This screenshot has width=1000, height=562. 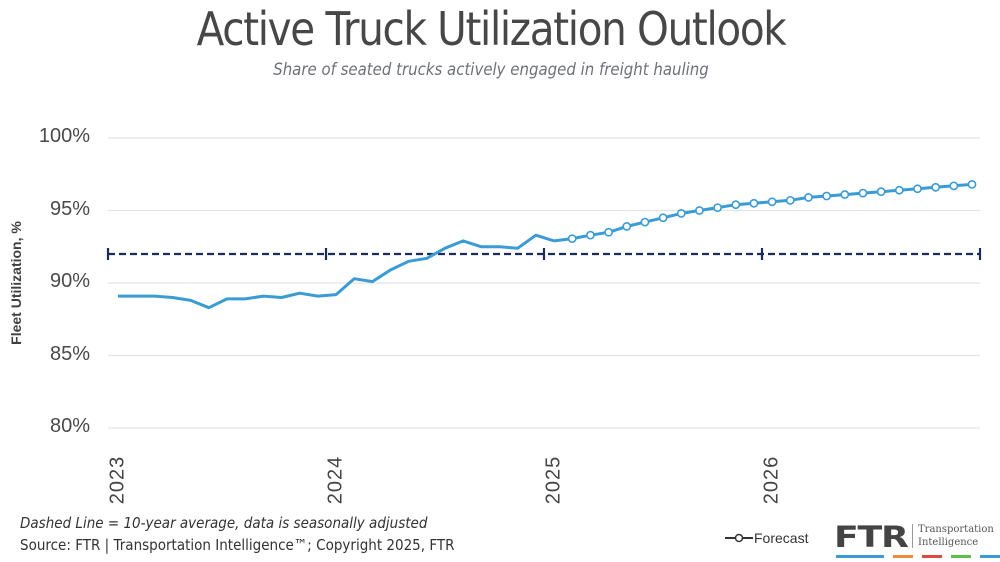 What do you see at coordinates (336, 271) in the screenshot?
I see `series-line-actual` at bounding box center [336, 271].